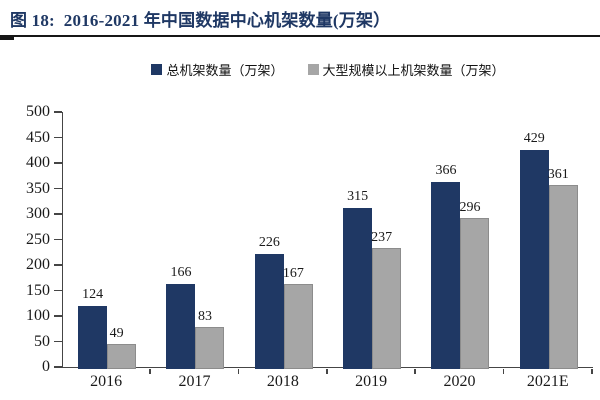 This screenshot has width=600, height=400. I want to click on bar-value-label: 166, so click(181, 273).